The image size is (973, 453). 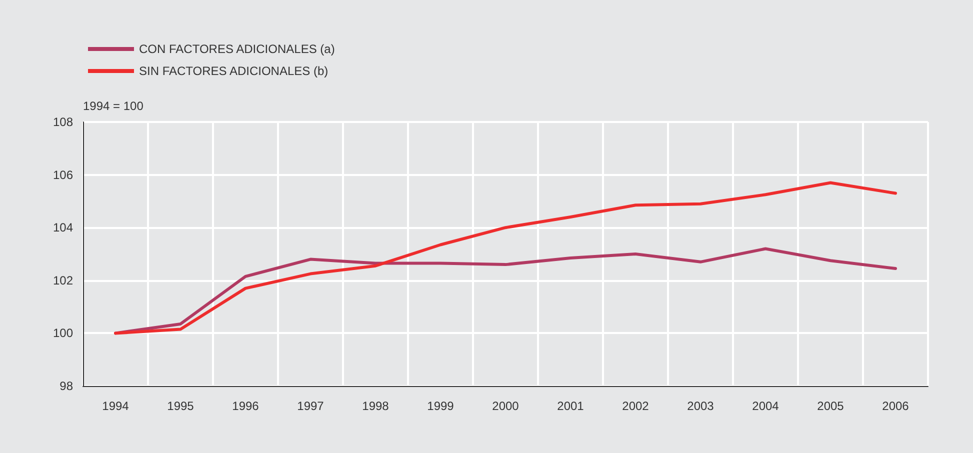 I want to click on x-tick-label: 2002, so click(x=636, y=406).